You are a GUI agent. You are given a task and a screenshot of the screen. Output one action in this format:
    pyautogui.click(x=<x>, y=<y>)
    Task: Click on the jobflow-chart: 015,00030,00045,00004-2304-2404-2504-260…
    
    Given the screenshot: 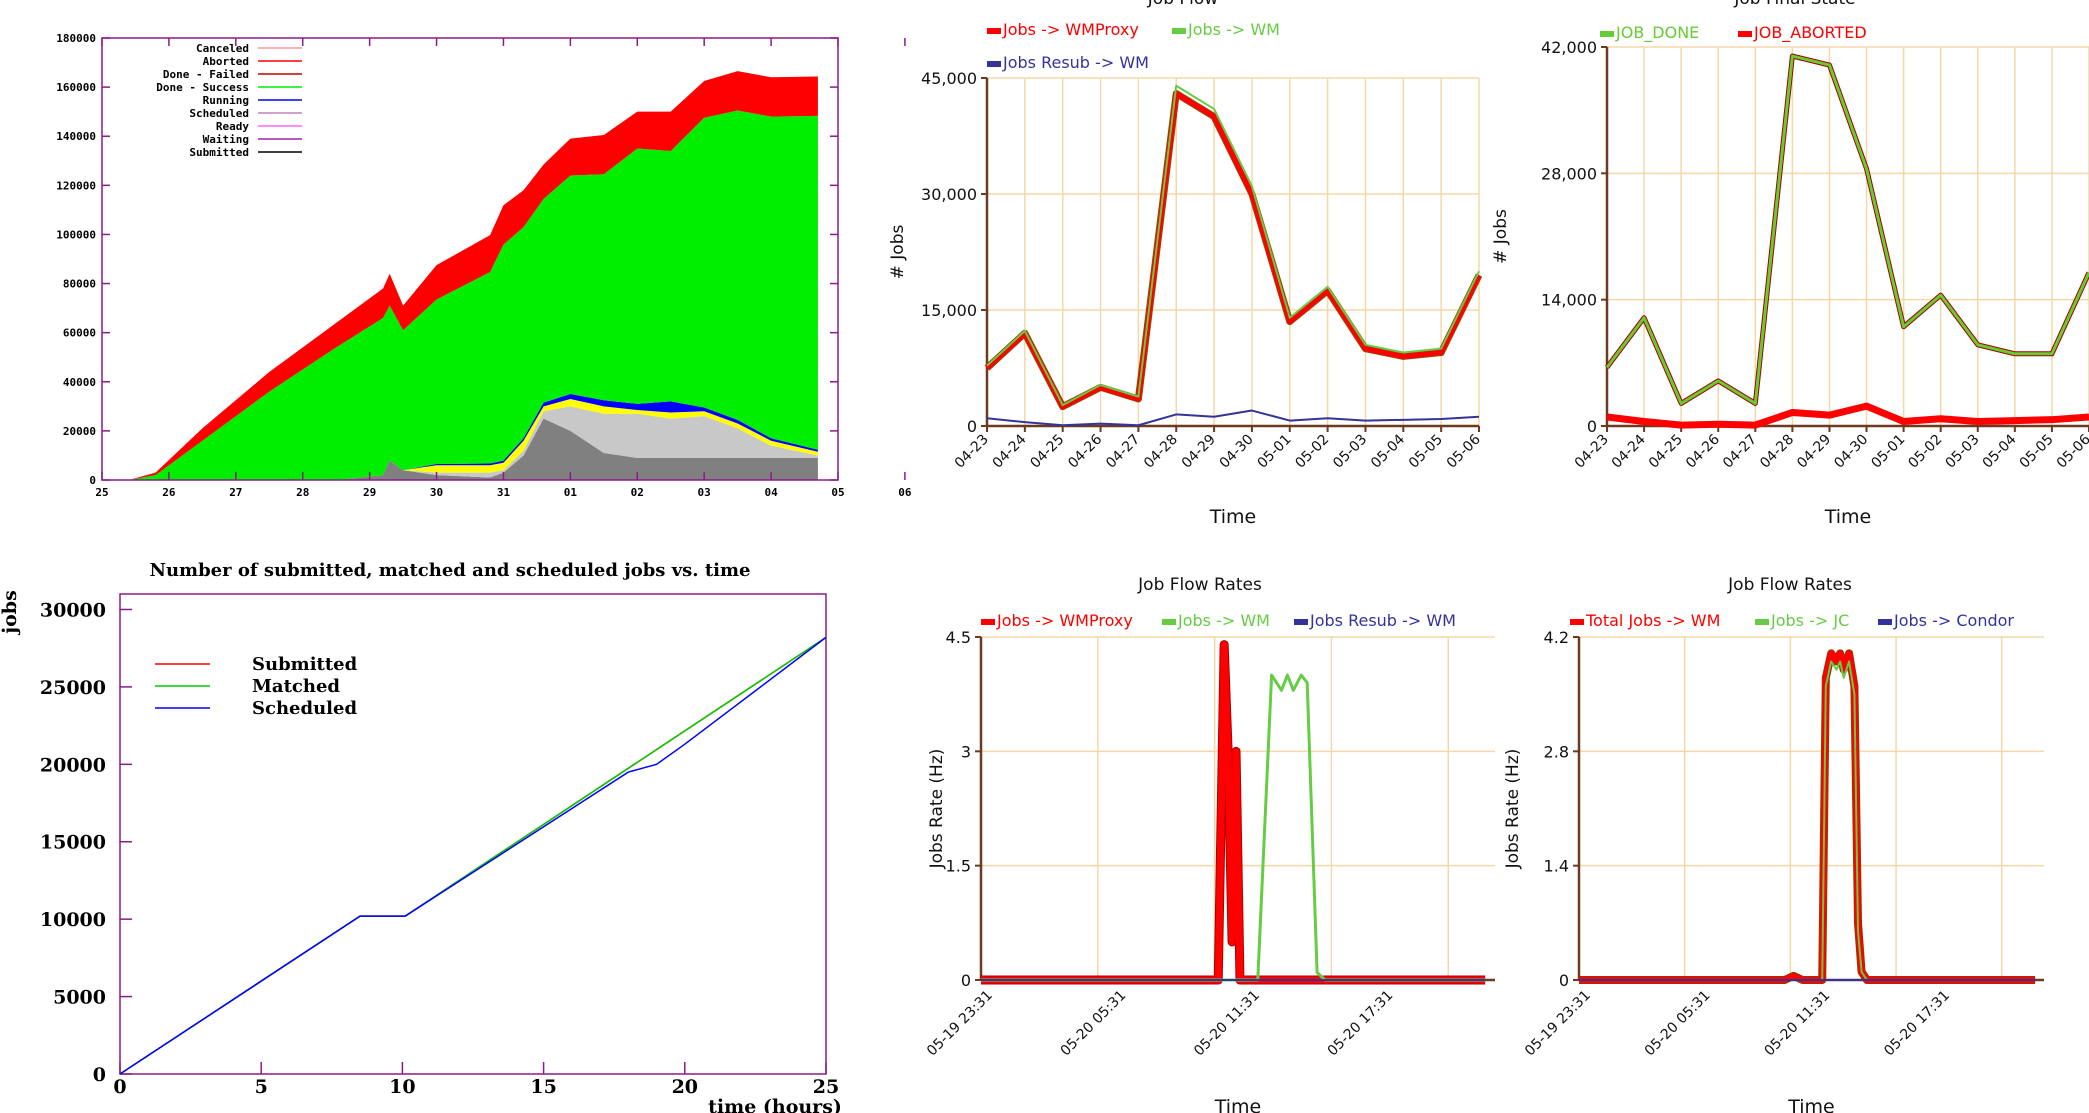 What is the action you would take?
    pyautogui.click(x=1186, y=264)
    